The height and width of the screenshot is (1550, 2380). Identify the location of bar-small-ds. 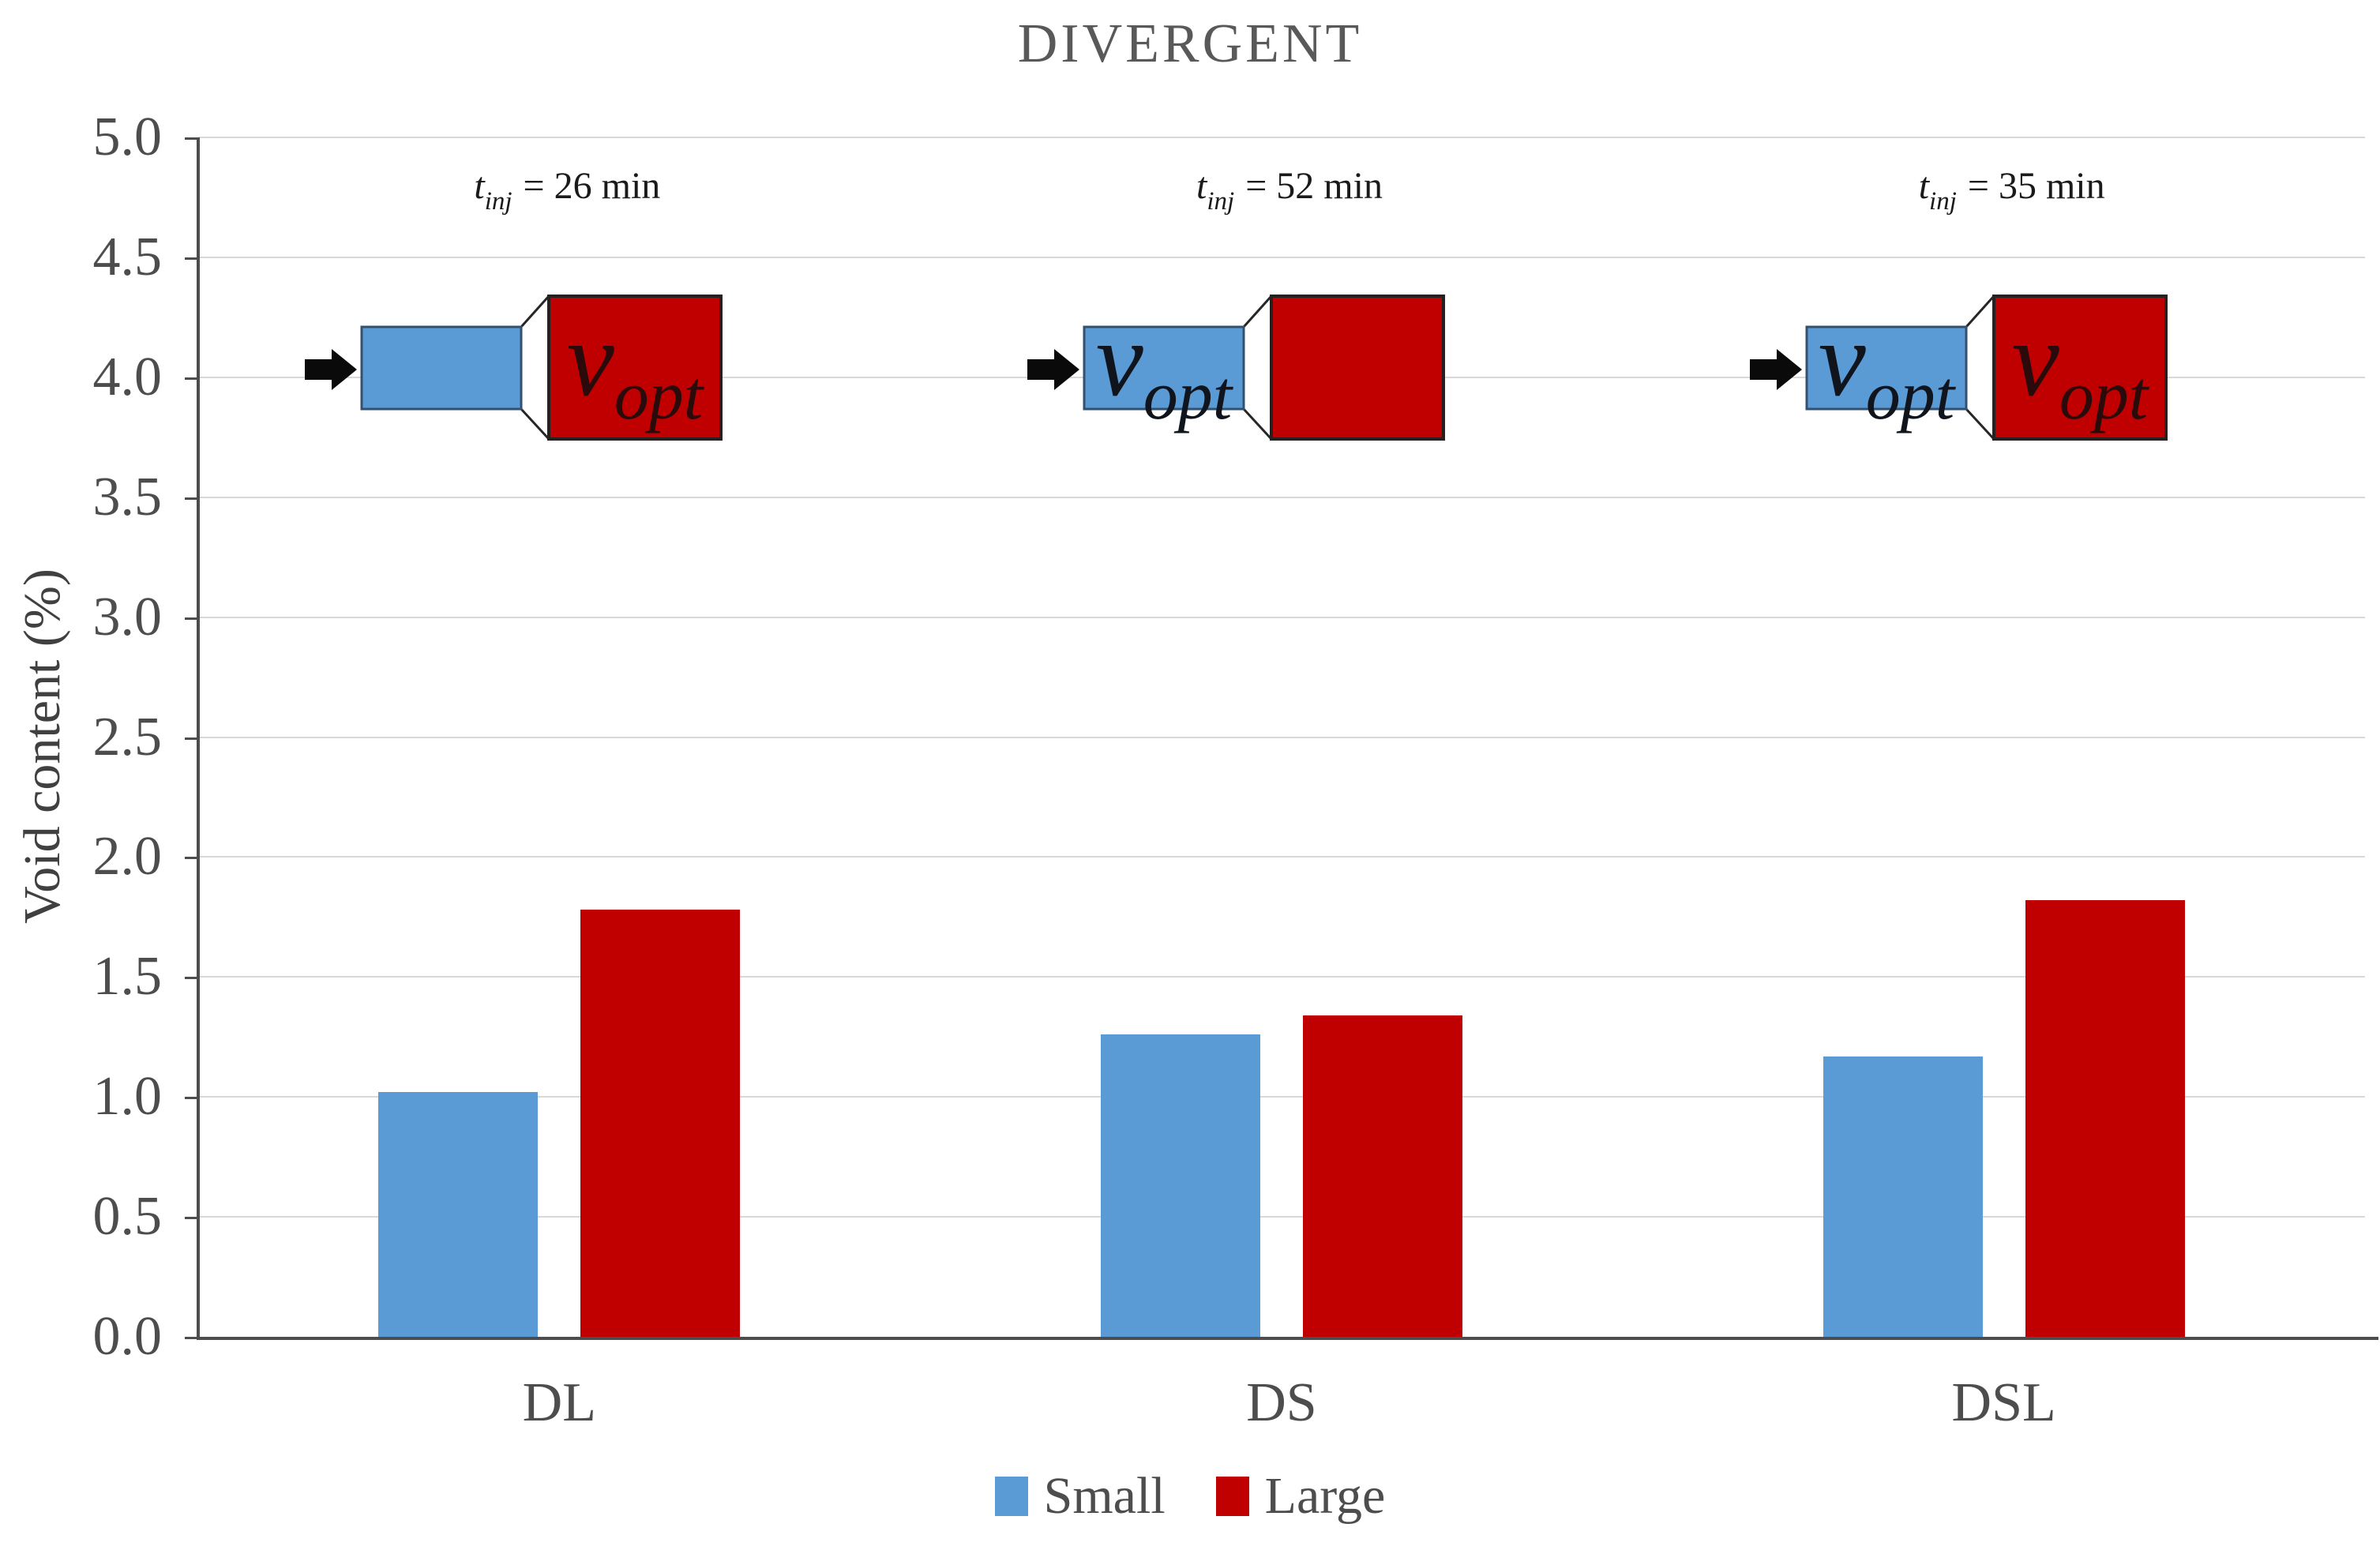
(1180, 1185).